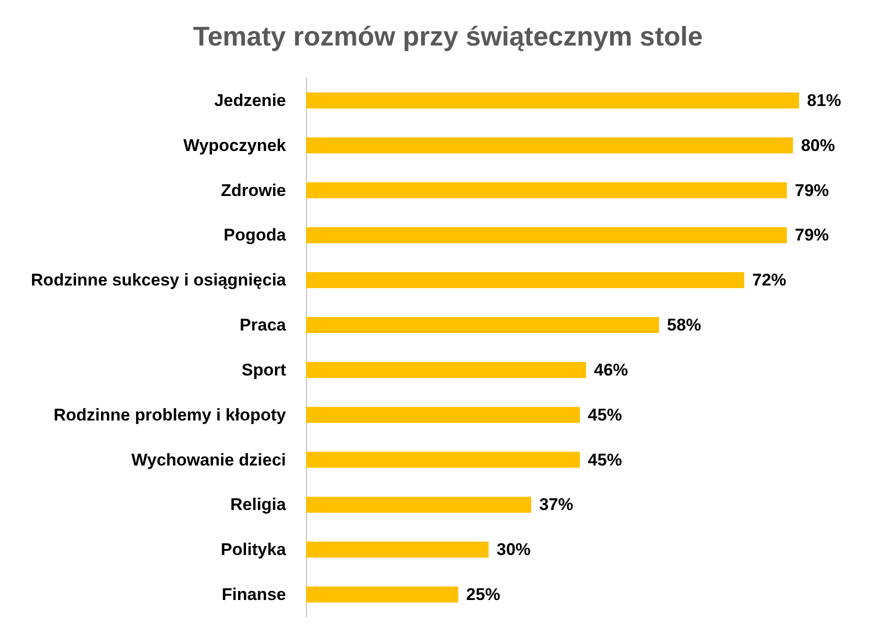  What do you see at coordinates (263, 325) in the screenshot?
I see `y-tick-label: Praca` at bounding box center [263, 325].